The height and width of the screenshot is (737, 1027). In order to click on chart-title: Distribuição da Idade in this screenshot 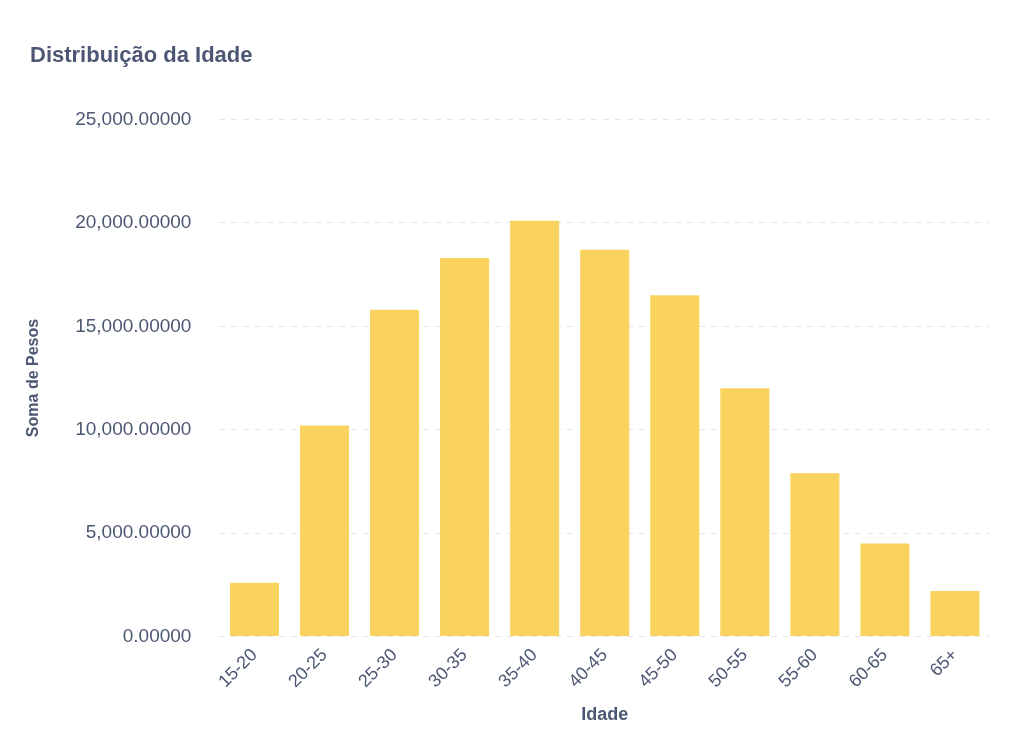, I will do `click(141, 55)`.